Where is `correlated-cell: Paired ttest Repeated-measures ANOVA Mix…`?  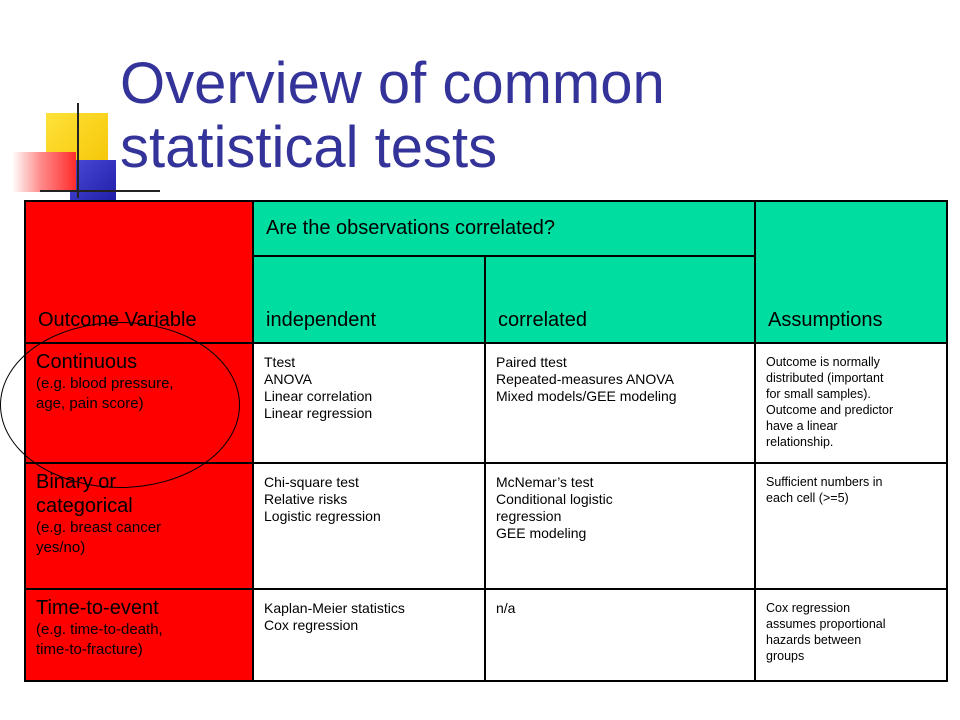 correlated-cell: Paired ttest Repeated-measures ANOVA Mix… is located at coordinates (620, 403).